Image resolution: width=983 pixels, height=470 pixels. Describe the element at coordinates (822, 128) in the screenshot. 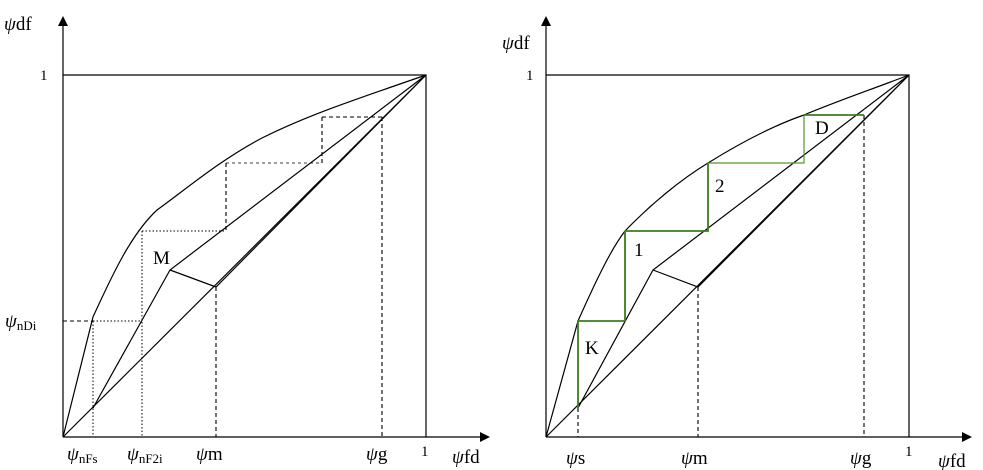

I see `right-stage-d-label: D` at that location.